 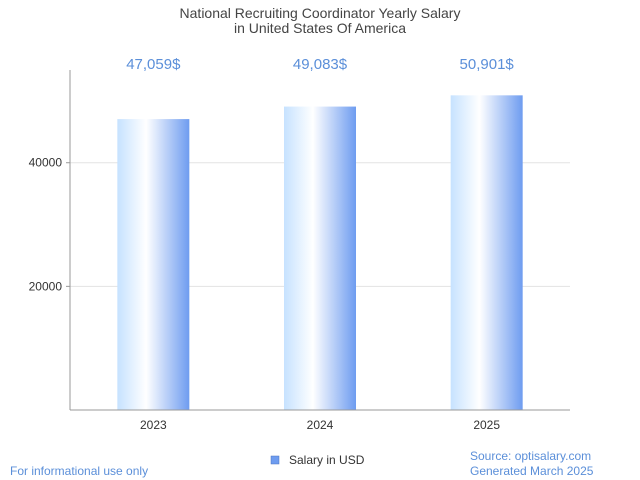 I want to click on y-tick-labels: 20000 40000, so click(x=46, y=225).